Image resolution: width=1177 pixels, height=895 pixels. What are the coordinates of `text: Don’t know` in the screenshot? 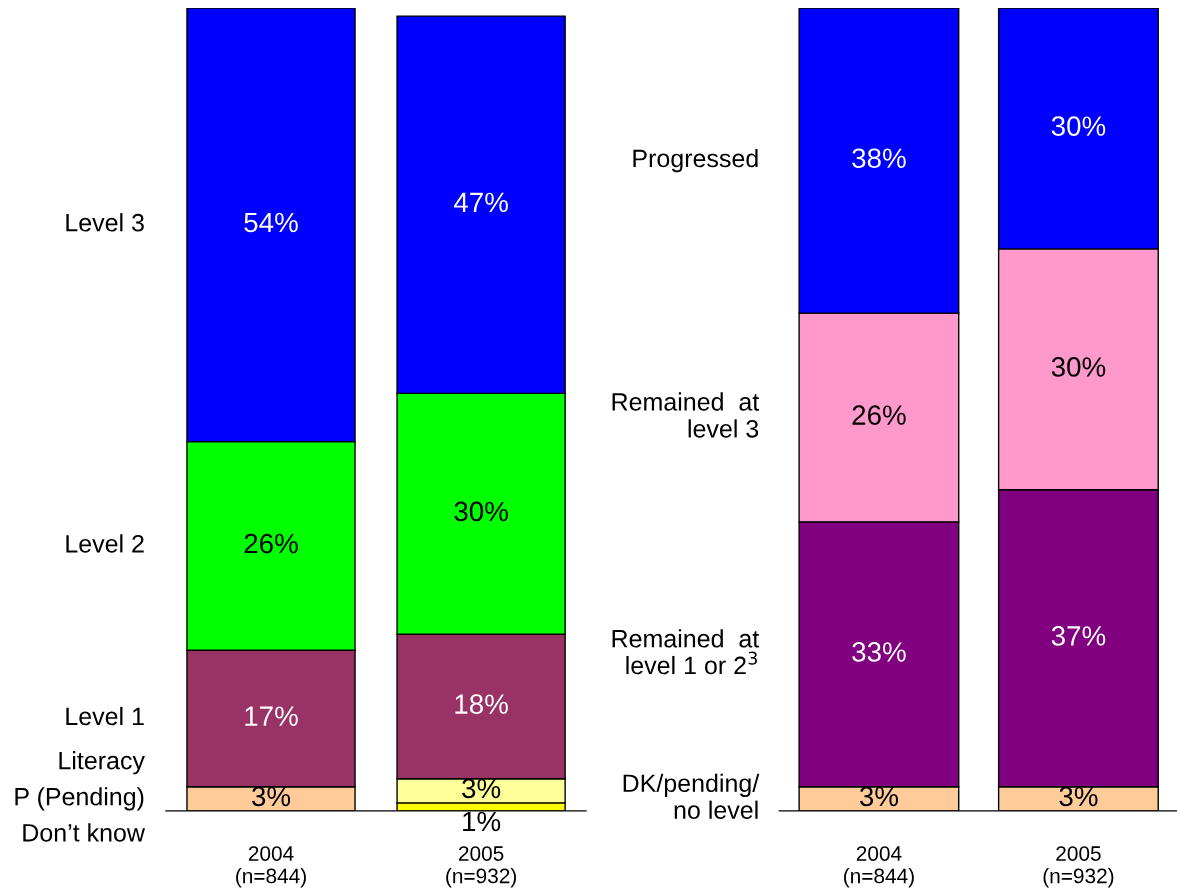 It's located at (84, 832).